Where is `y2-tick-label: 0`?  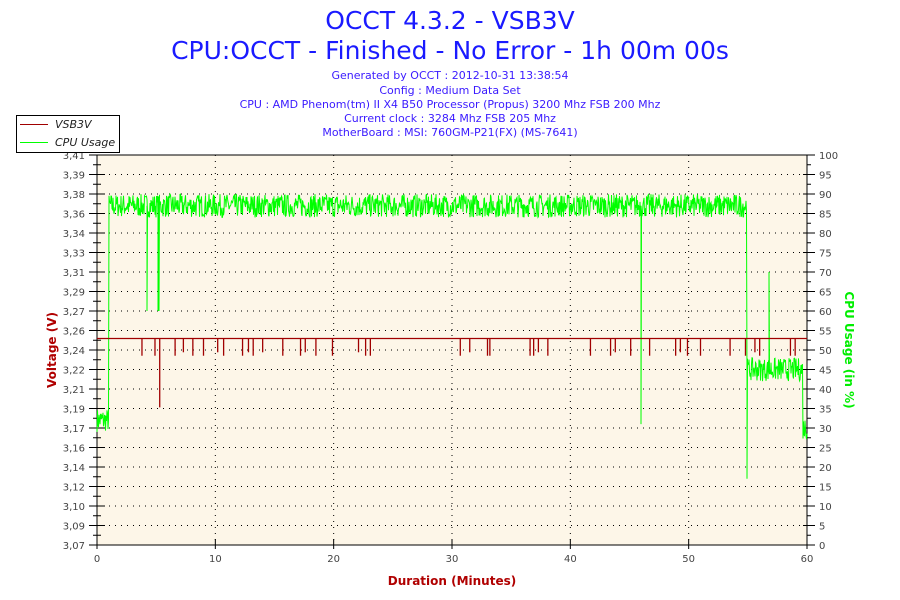
y2-tick-label: 0 is located at coordinates (822, 546).